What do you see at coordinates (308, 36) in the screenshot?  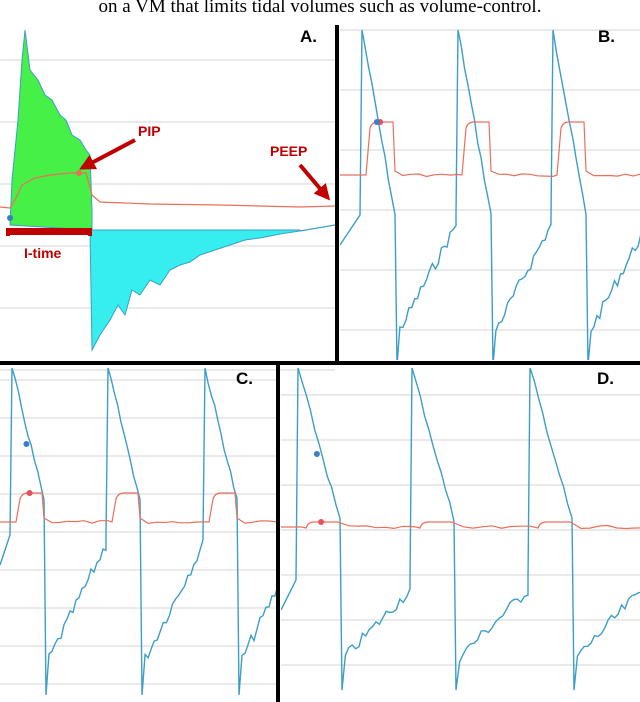 I see `panel-label: A.` at bounding box center [308, 36].